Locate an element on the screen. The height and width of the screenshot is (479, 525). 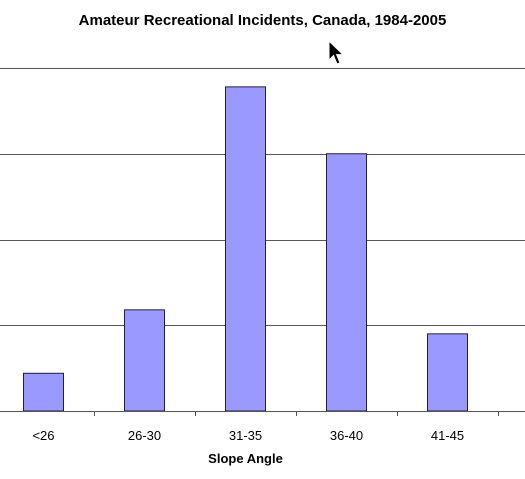
mouse-pointer-icon is located at coordinates (336, 52).